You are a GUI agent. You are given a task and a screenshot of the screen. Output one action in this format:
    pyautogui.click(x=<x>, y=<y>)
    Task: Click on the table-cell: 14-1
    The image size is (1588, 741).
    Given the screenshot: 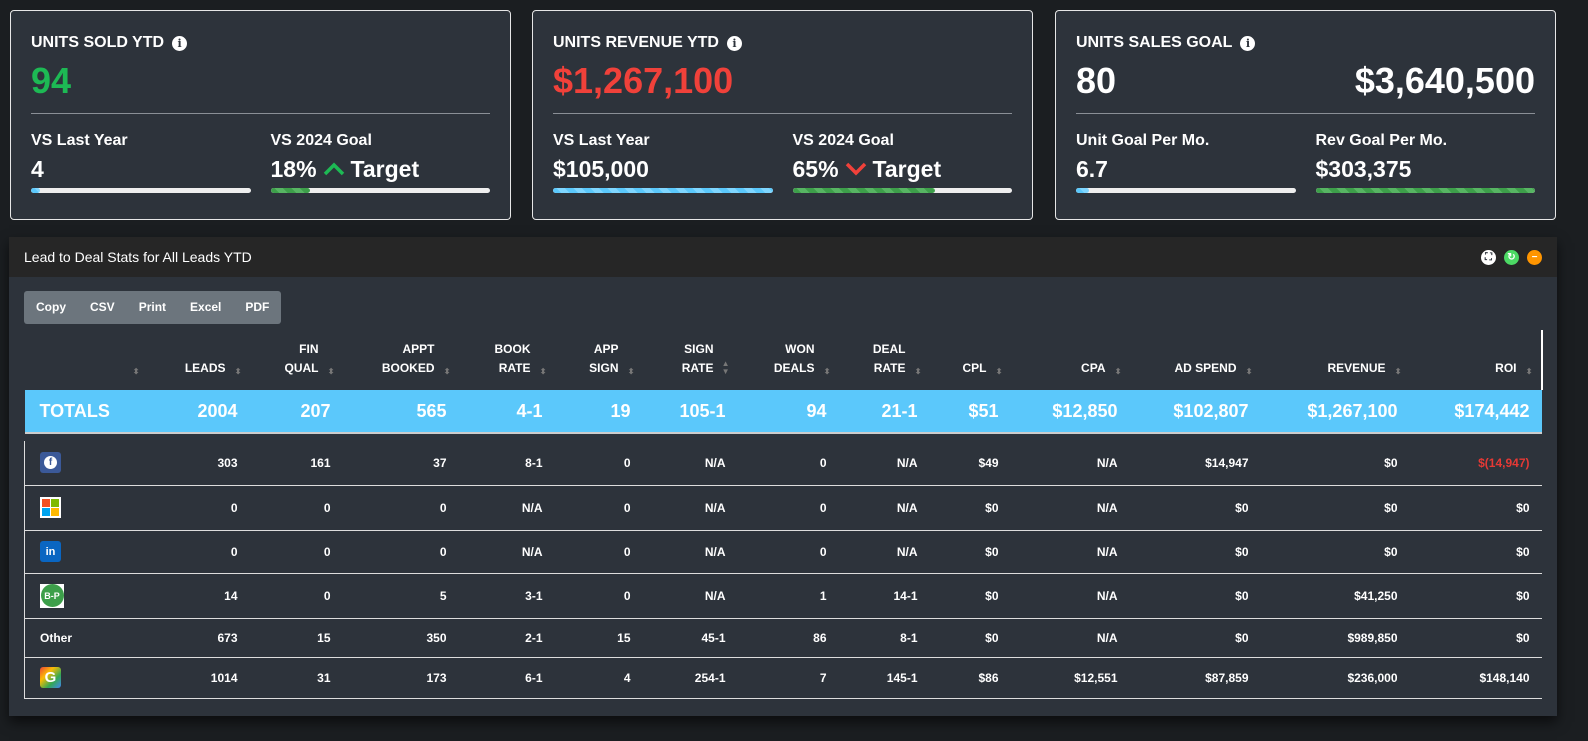 What is the action you would take?
    pyautogui.click(x=884, y=596)
    